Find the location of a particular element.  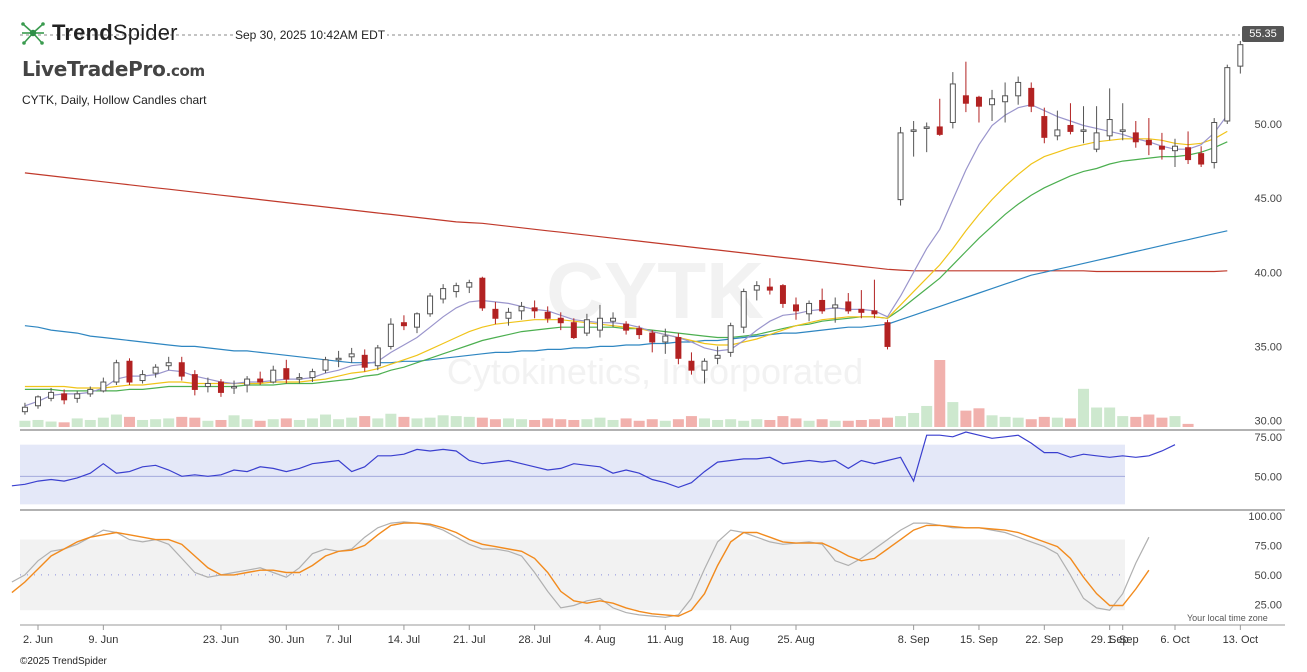

brand-name: TrendSpider is located at coordinates (115, 32).